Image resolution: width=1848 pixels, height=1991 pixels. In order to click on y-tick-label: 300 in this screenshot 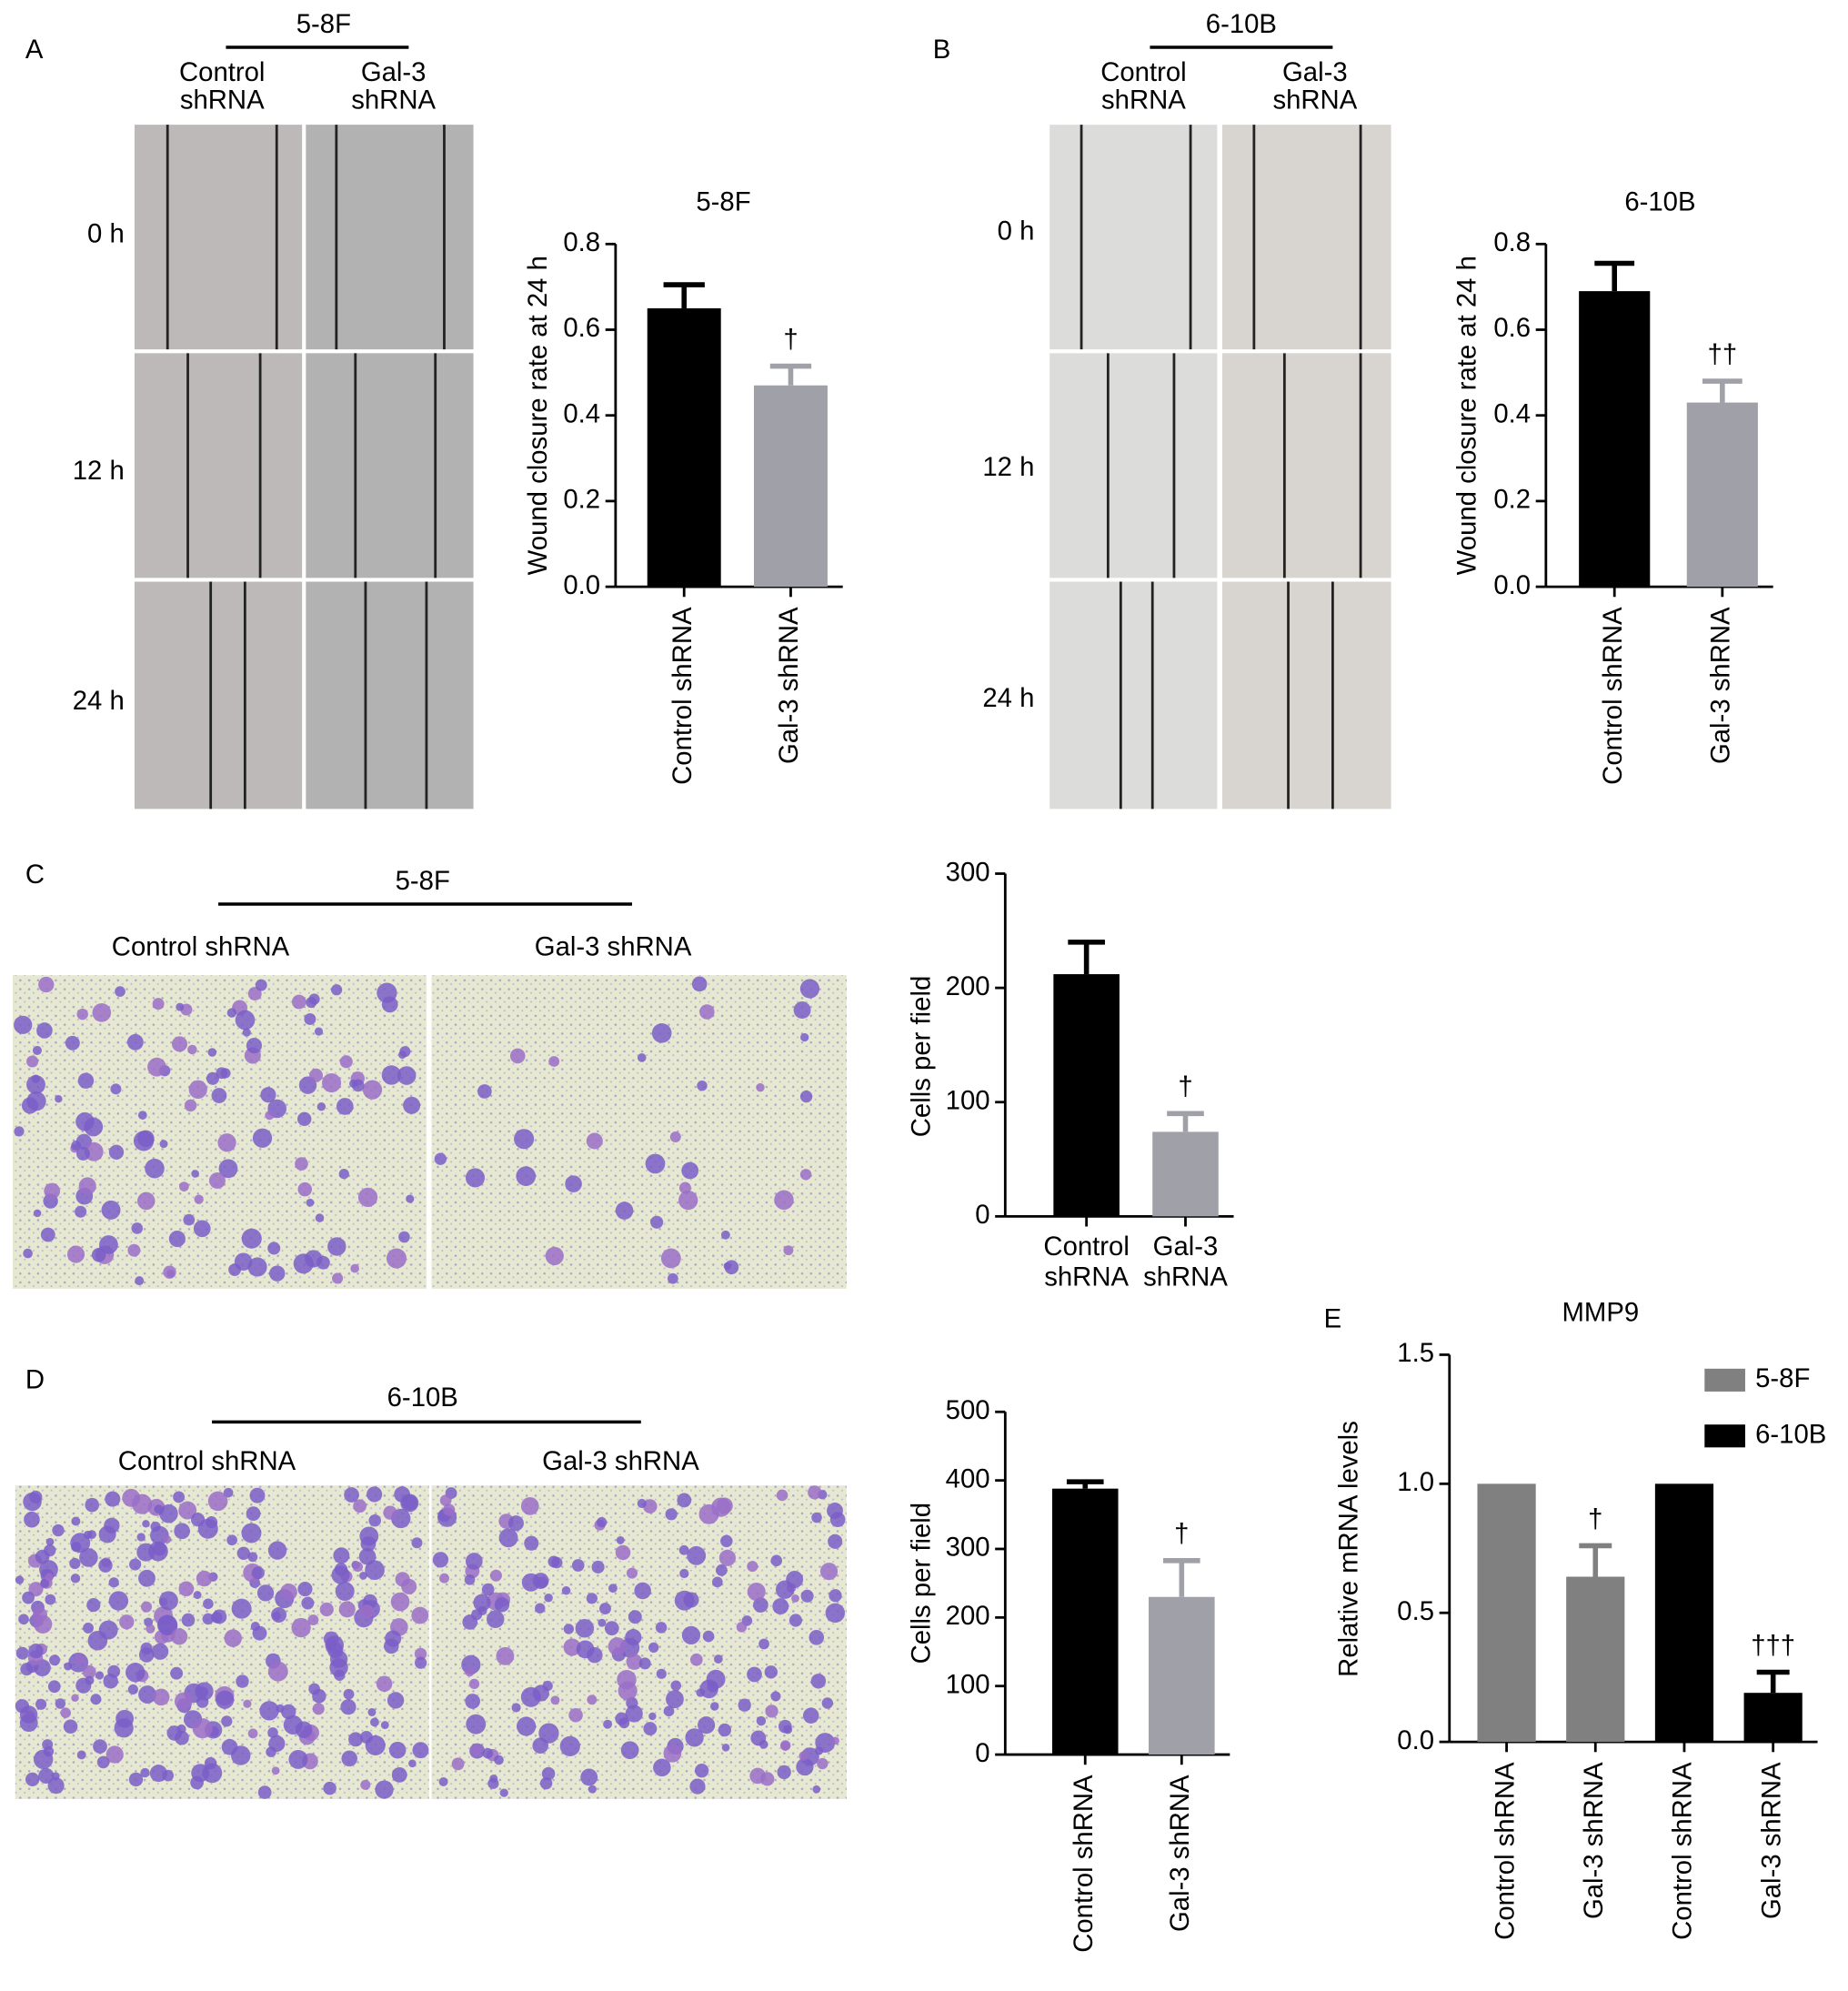, I will do `click(968, 872)`.